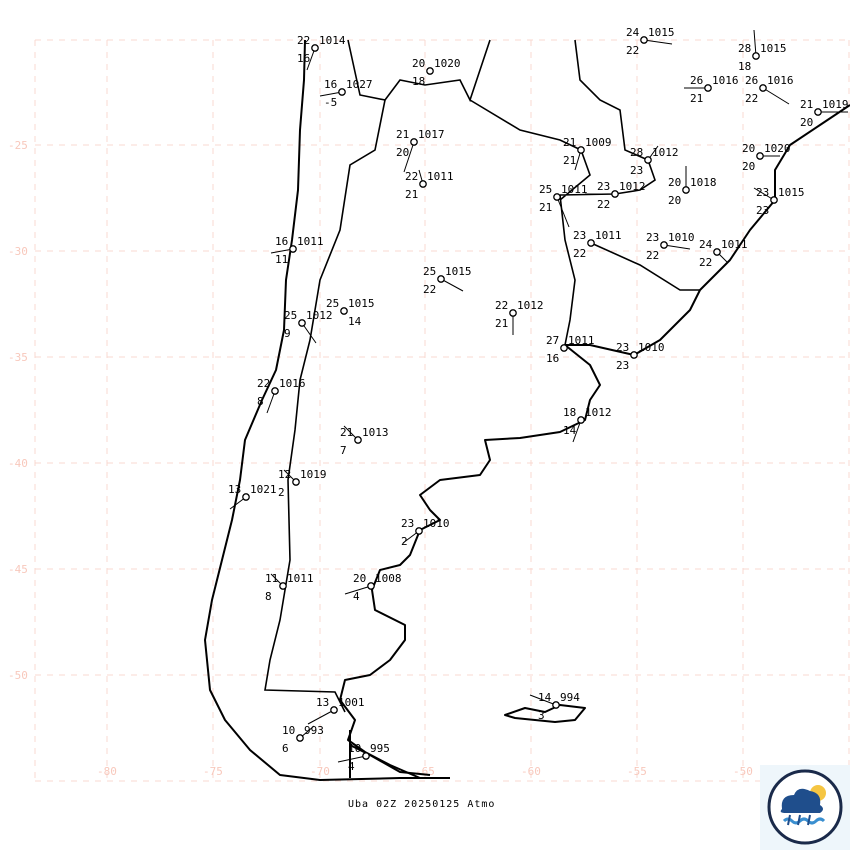  I want to click on station-plot: 23 1010 2, so click(425, 532).